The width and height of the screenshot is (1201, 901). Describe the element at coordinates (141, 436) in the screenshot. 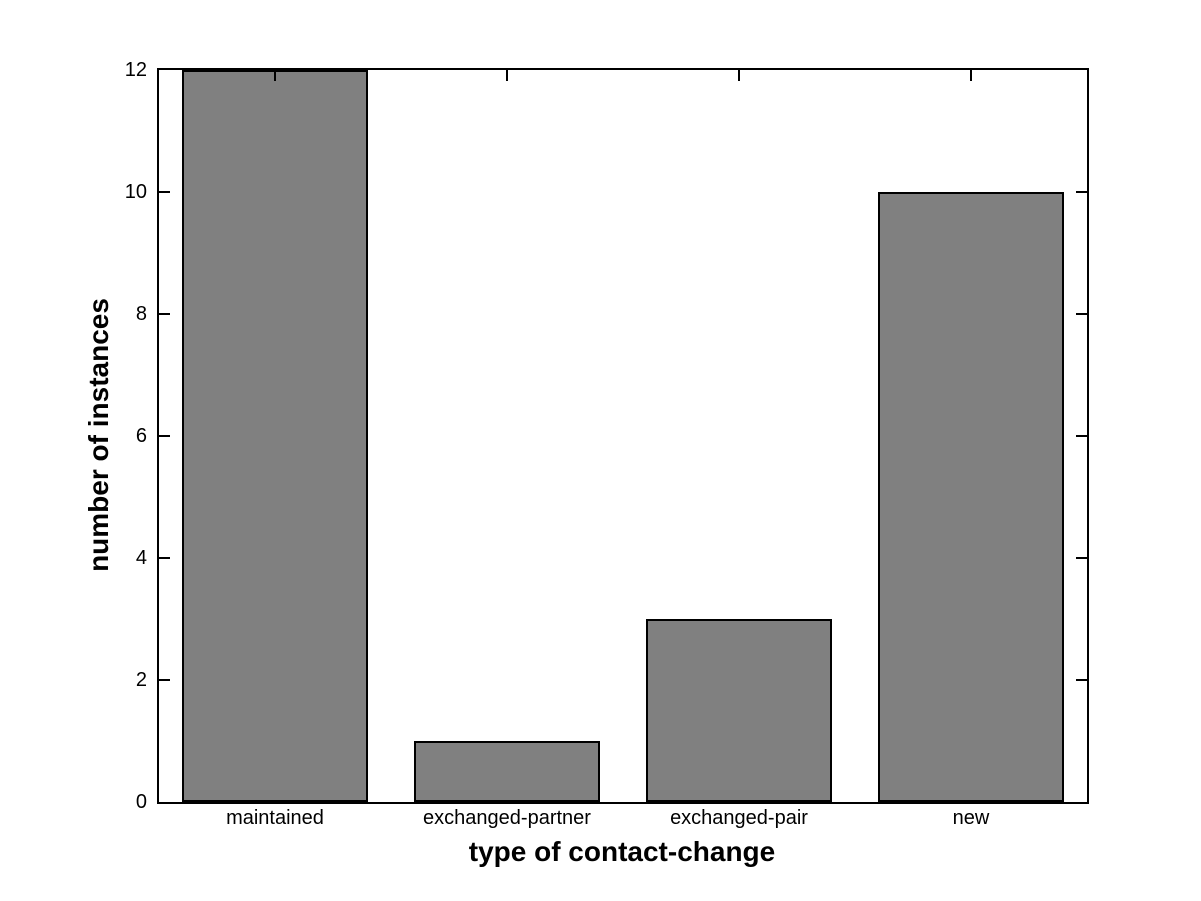

I see `y-tick-label: 6` at that location.